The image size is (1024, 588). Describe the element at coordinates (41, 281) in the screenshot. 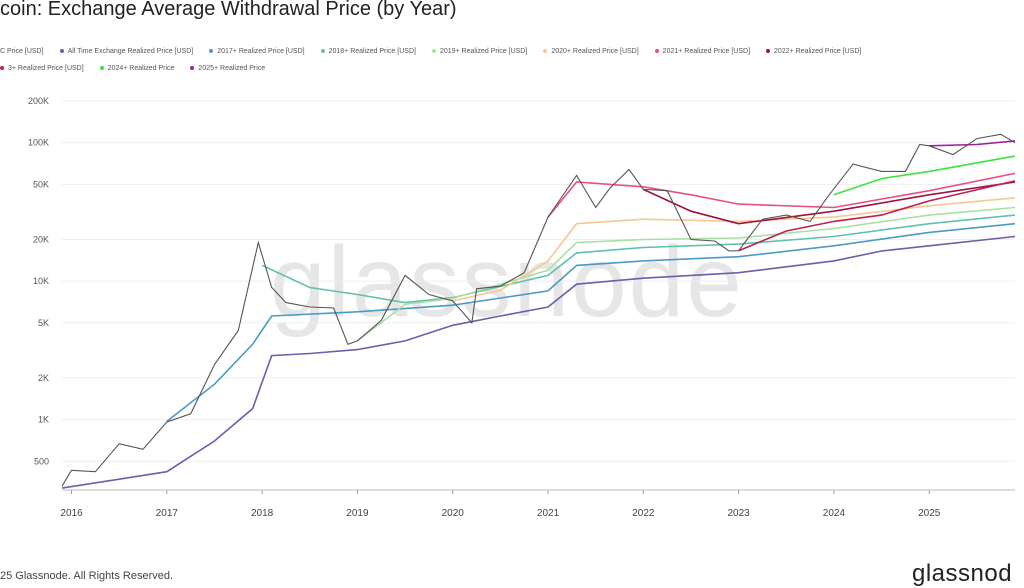

I see `y-tick-label: 10K` at that location.